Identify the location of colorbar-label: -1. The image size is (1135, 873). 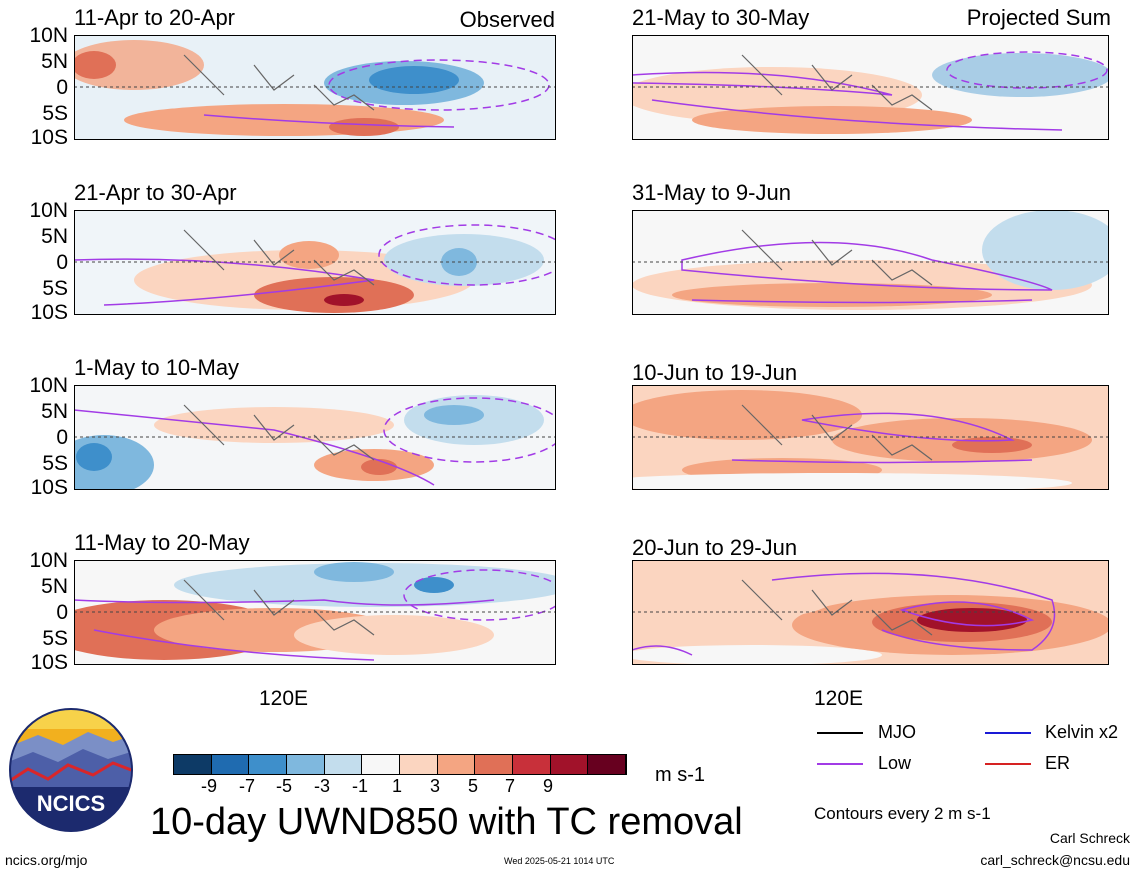
(359, 786).